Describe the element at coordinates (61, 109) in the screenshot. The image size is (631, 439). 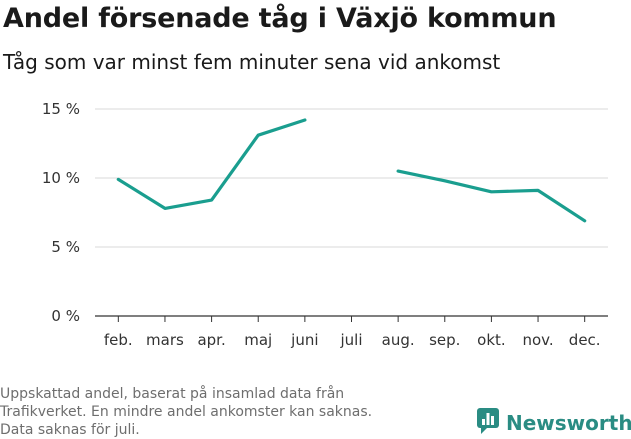
I see `y-tick-label: 15 %` at that location.